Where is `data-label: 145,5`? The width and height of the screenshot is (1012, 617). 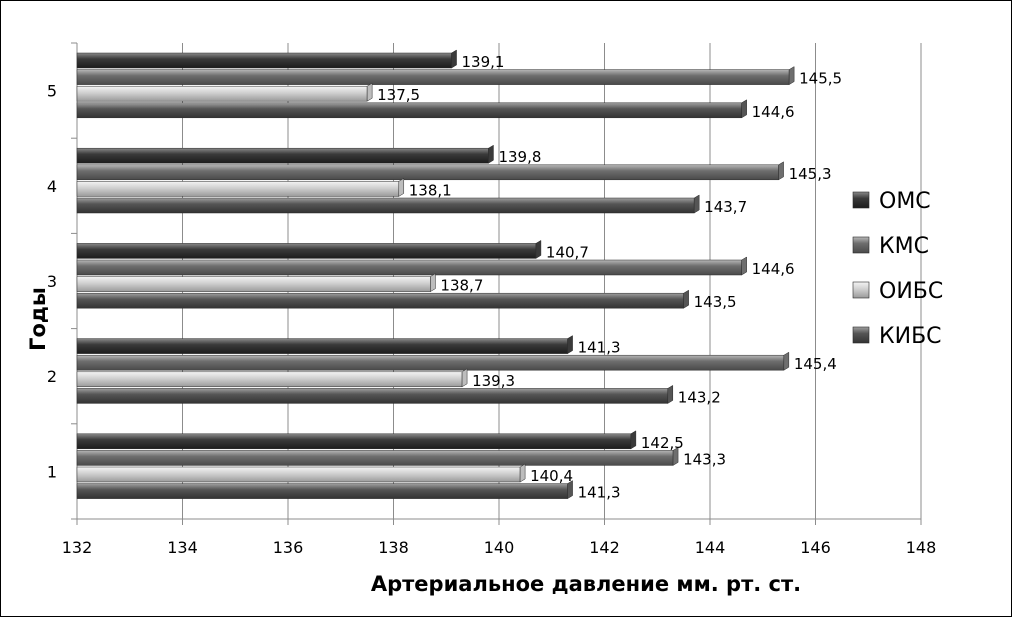 data-label: 145,5 is located at coordinates (820, 79).